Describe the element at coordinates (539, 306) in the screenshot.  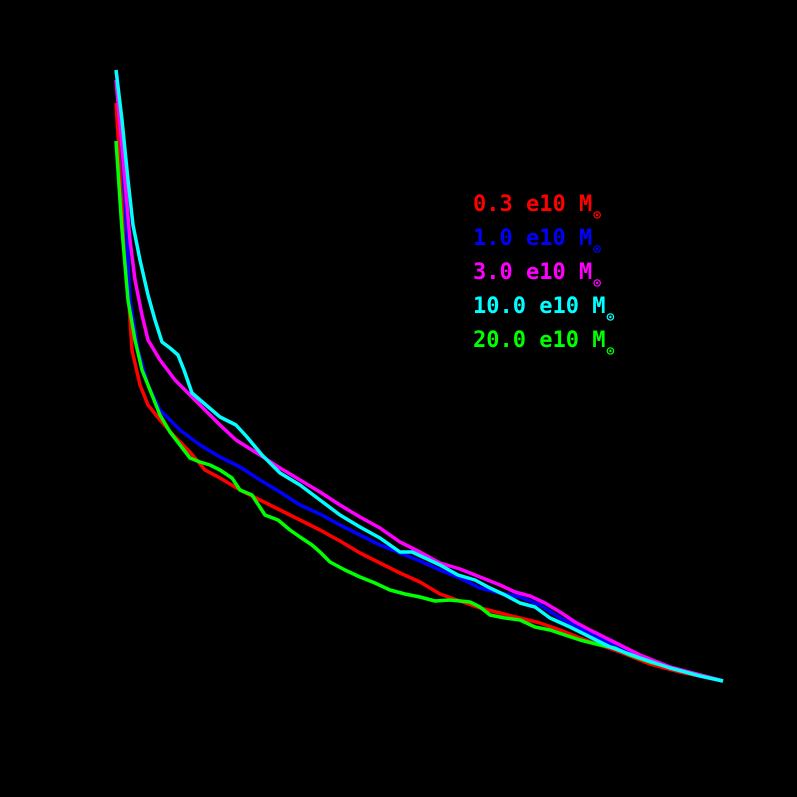
I see `legend-label: 10.0 e10 M` at that location.